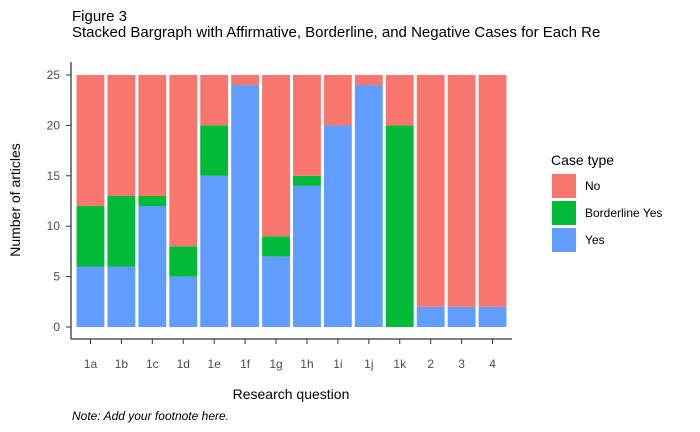 The width and height of the screenshot is (700, 432). I want to click on bar-segment-1k-no, so click(399, 100).